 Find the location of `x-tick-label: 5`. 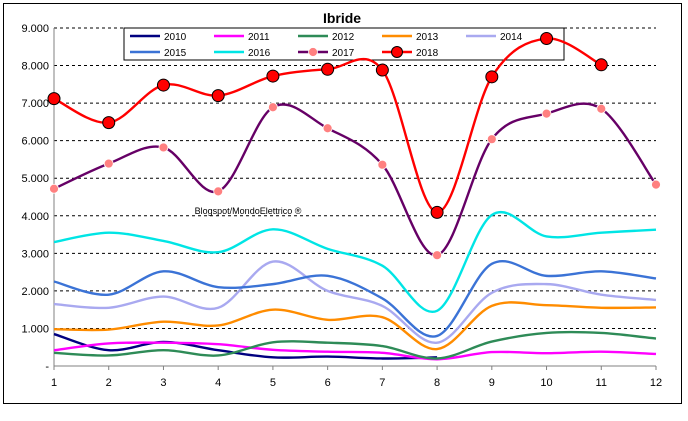

x-tick-label: 5 is located at coordinates (273, 383).